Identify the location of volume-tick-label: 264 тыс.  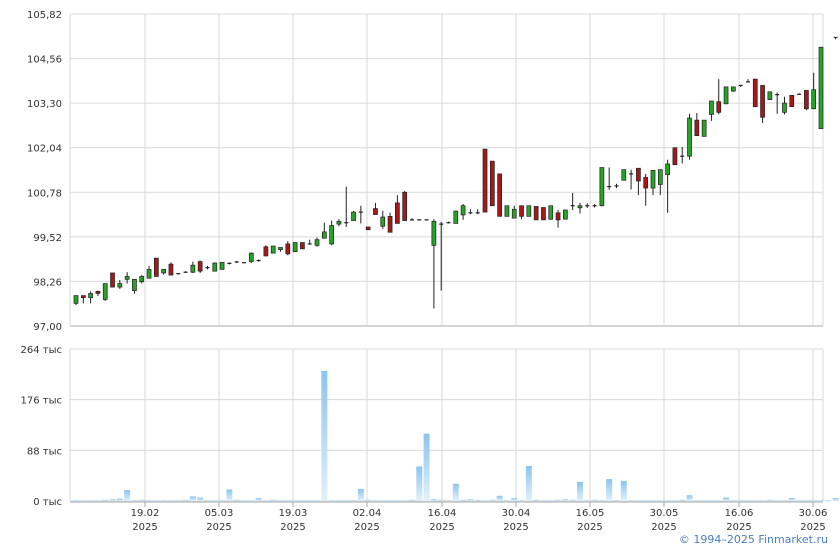
(41, 350).